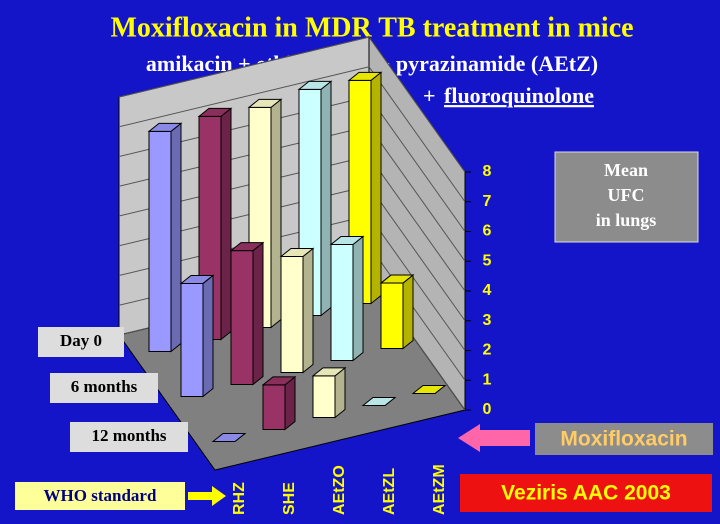 The width and height of the screenshot is (720, 524). I want to click on y-tick-label: 7, so click(487, 201).